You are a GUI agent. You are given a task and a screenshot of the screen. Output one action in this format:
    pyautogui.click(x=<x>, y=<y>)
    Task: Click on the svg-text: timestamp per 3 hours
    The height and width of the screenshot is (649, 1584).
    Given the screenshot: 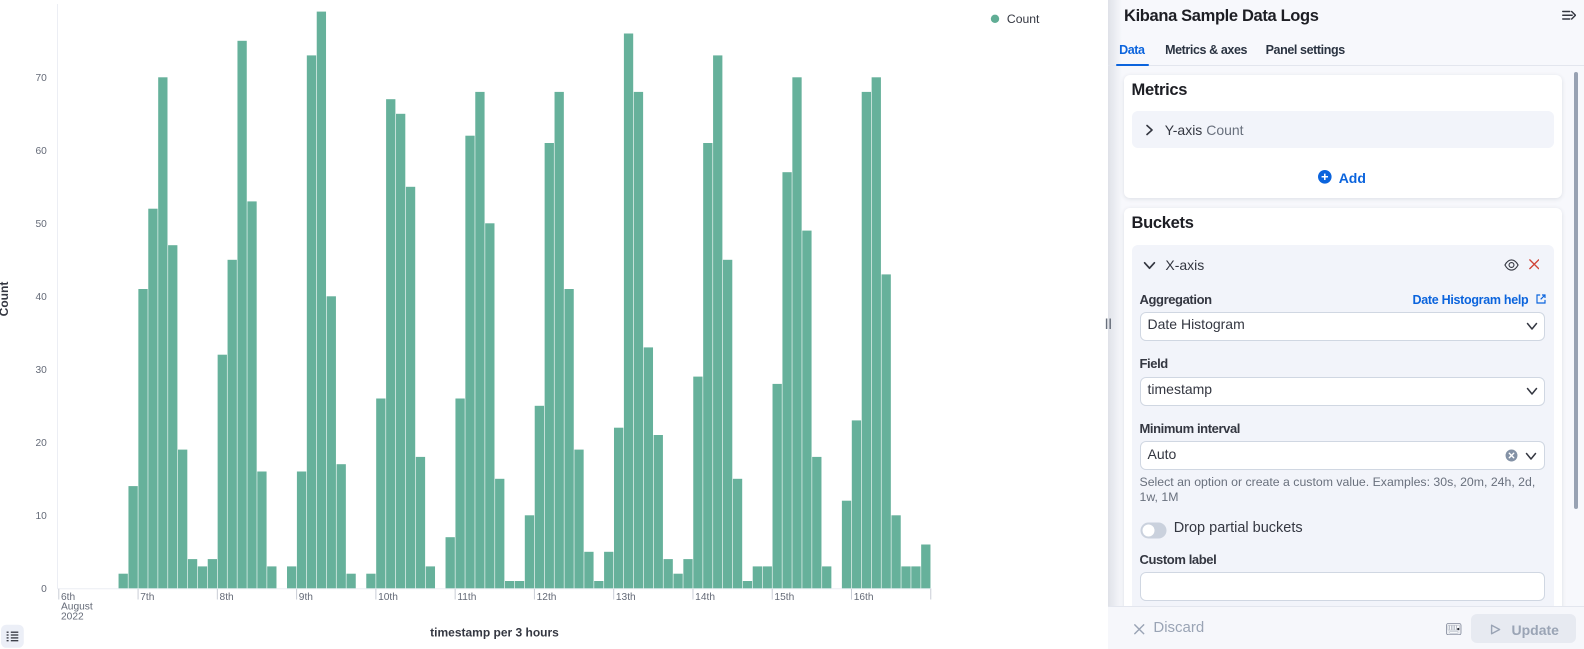 What is the action you would take?
    pyautogui.click(x=494, y=633)
    